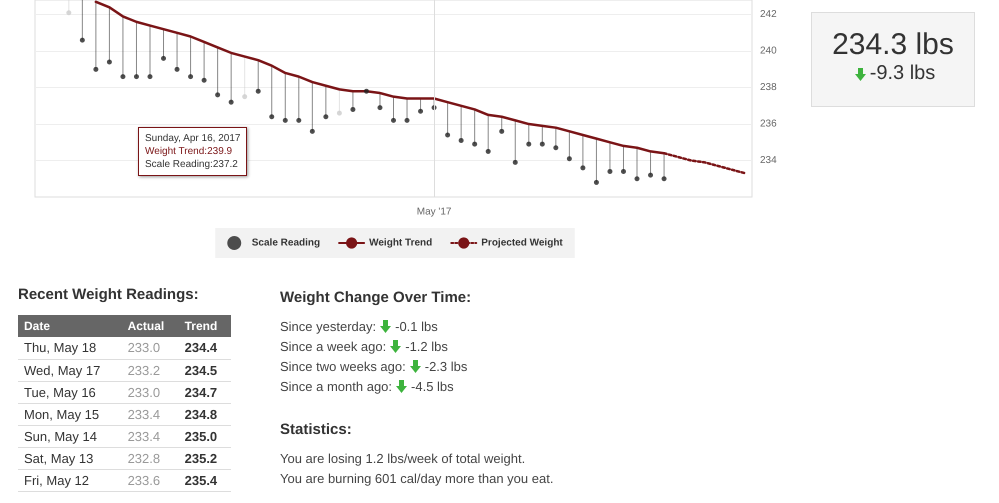 This screenshot has width=999, height=503. What do you see at coordinates (376, 297) in the screenshot?
I see `text: Weight Change Over Time:` at bounding box center [376, 297].